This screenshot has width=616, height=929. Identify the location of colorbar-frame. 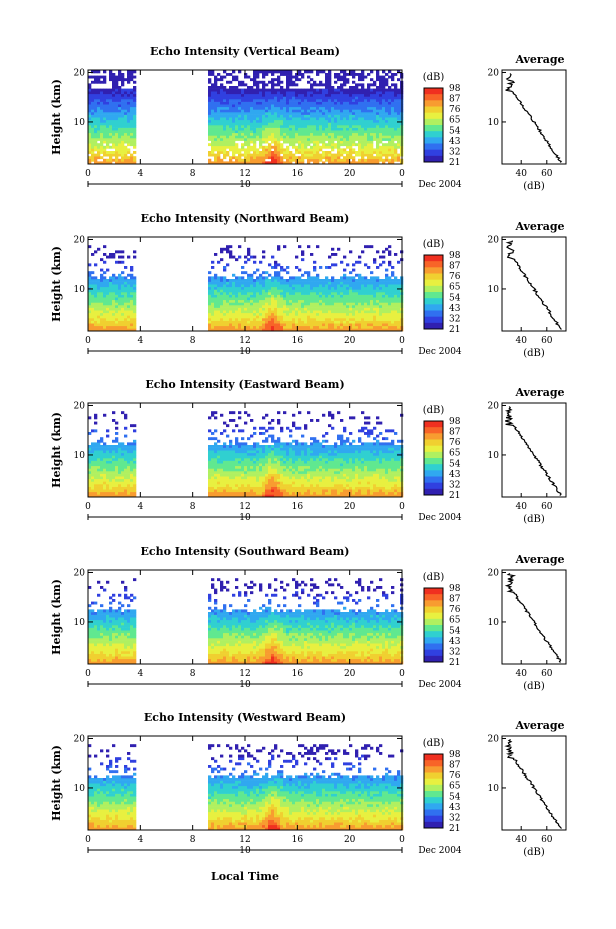
(433, 292).